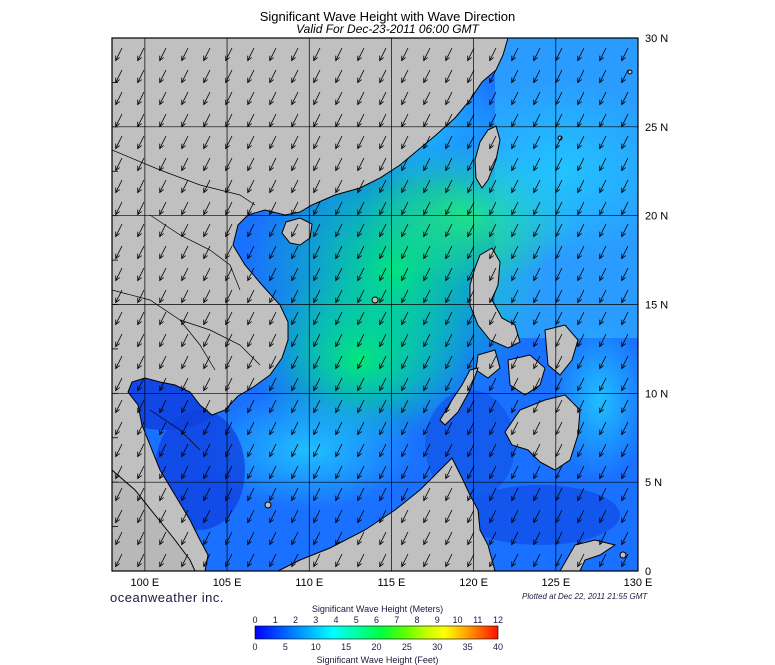  Describe the element at coordinates (540, 515) in the screenshot. I see `celebes-sea` at that location.